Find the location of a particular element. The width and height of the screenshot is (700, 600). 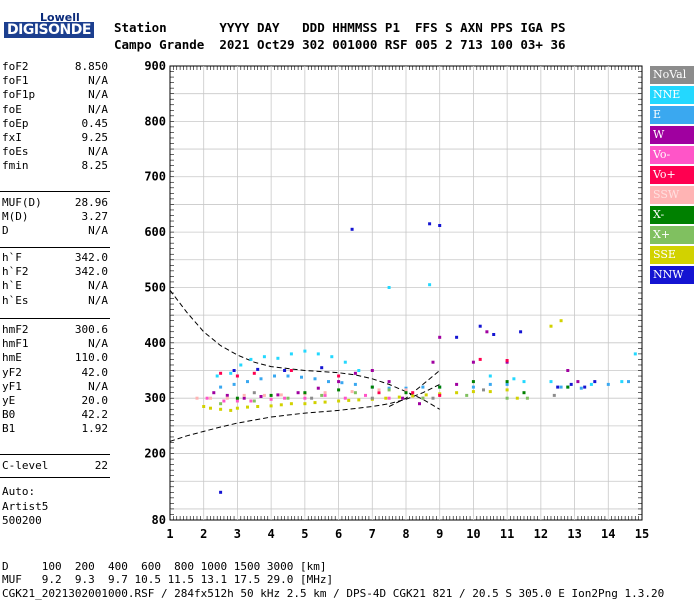

x-tick-label: 8 is located at coordinates (405, 534).